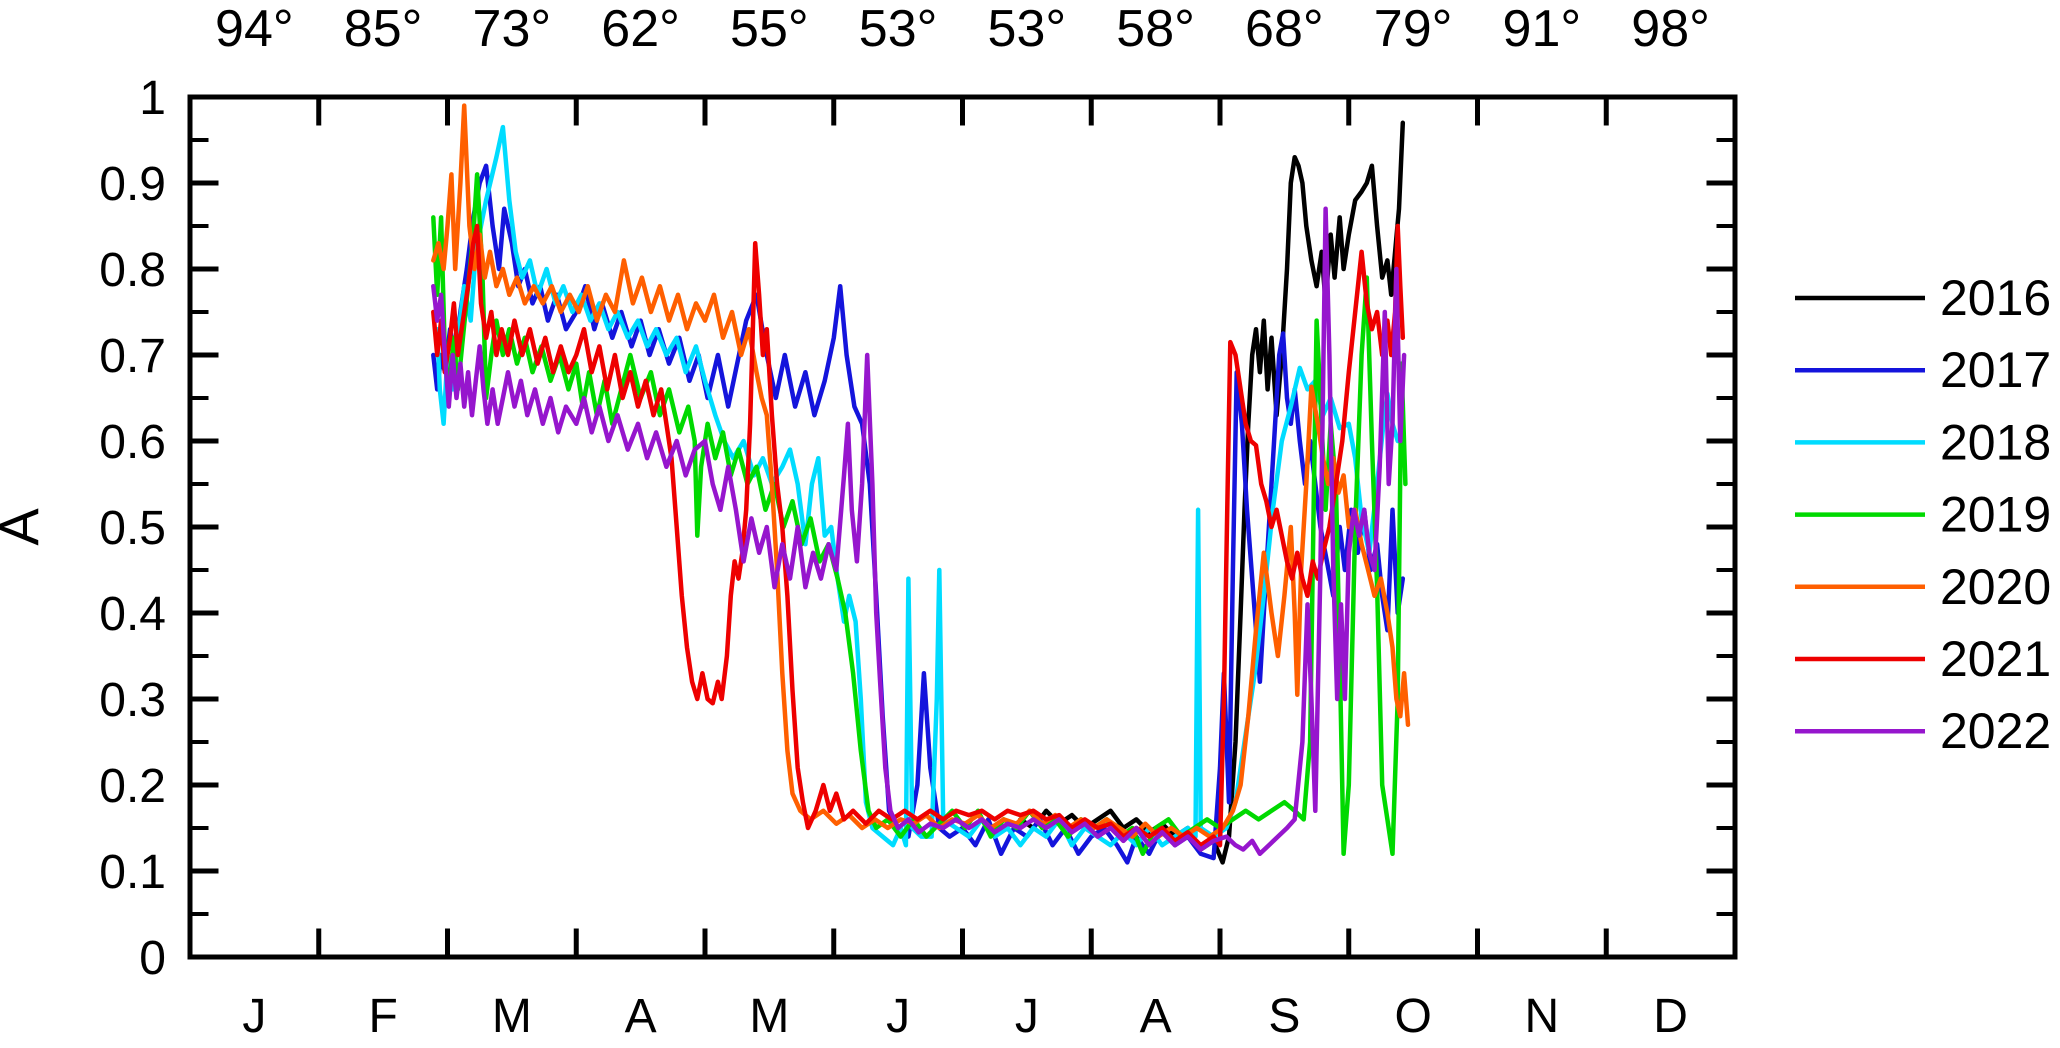 This screenshot has width=2060, height=1048. I want to click on y-tick-label: 0.8, so click(132, 270).